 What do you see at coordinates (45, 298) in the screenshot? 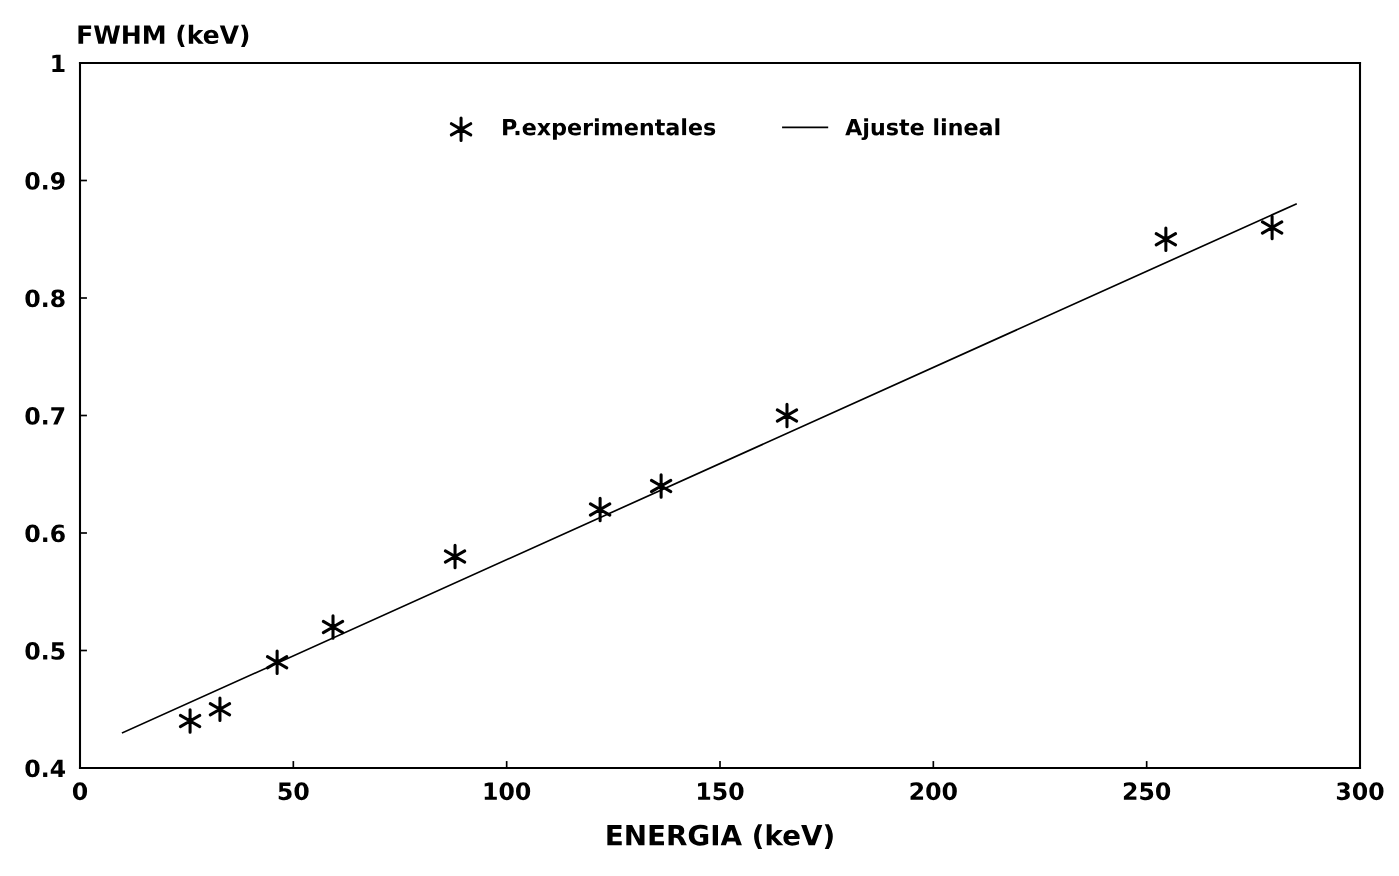
I see `y-tick-label: 0.8` at bounding box center [45, 298].